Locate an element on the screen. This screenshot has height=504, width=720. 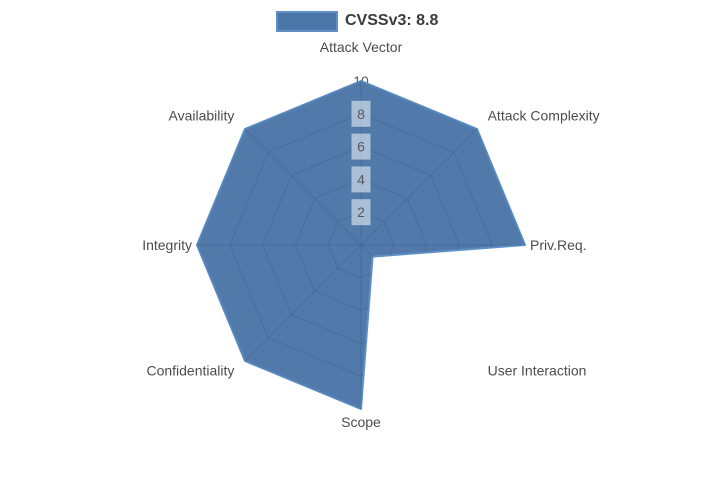
axis-label-scope: Scope is located at coordinates (361, 422).